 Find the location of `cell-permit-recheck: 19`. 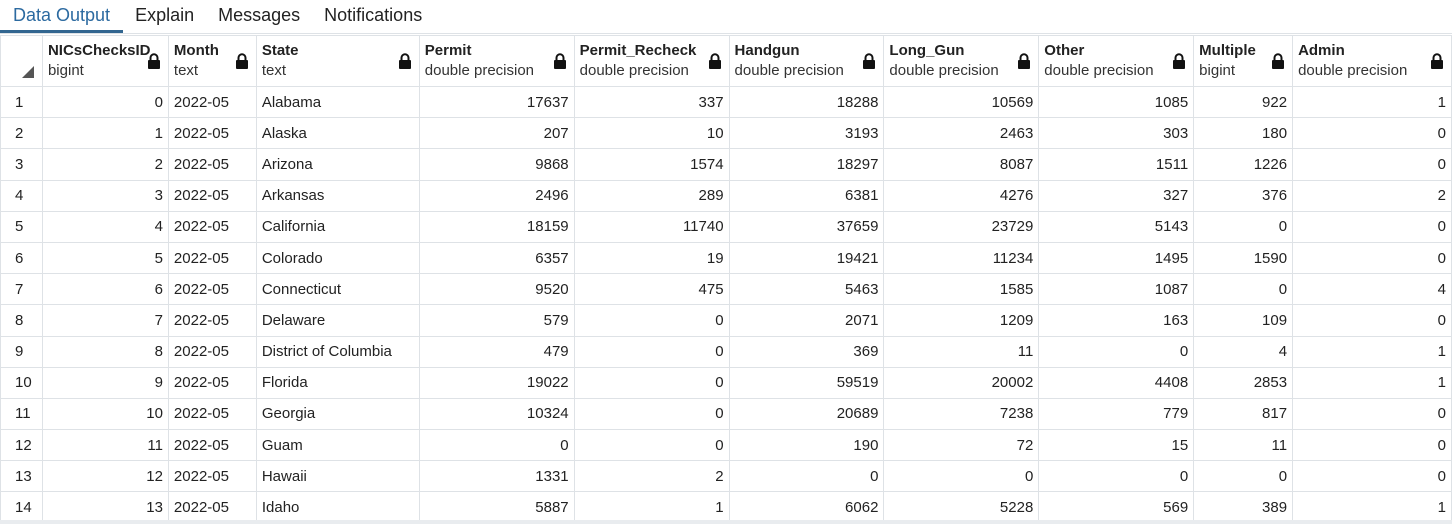

cell-permit-recheck: 19 is located at coordinates (651, 258).